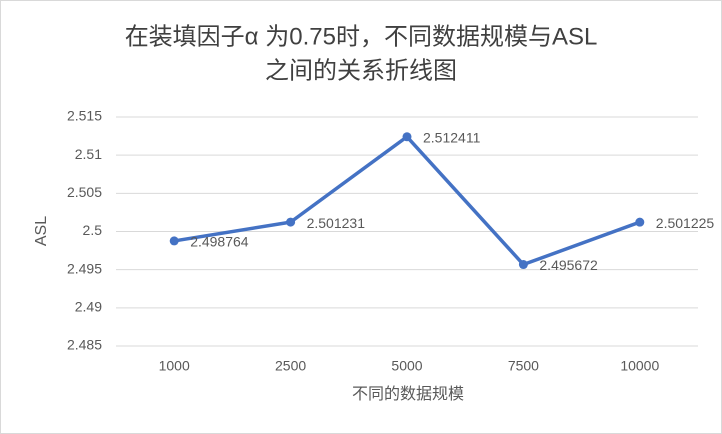 This screenshot has width=722, height=434. What do you see at coordinates (219, 242) in the screenshot?
I see `data-label: 2.498764` at bounding box center [219, 242].